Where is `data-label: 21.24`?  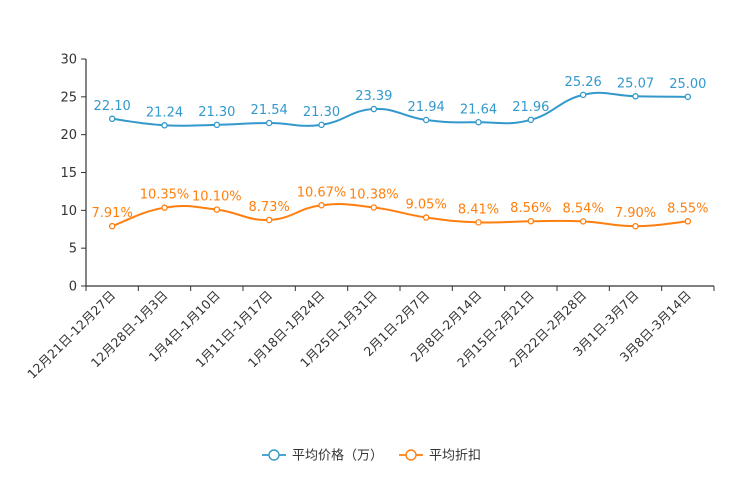
data-label: 21.24 is located at coordinates (164, 112).